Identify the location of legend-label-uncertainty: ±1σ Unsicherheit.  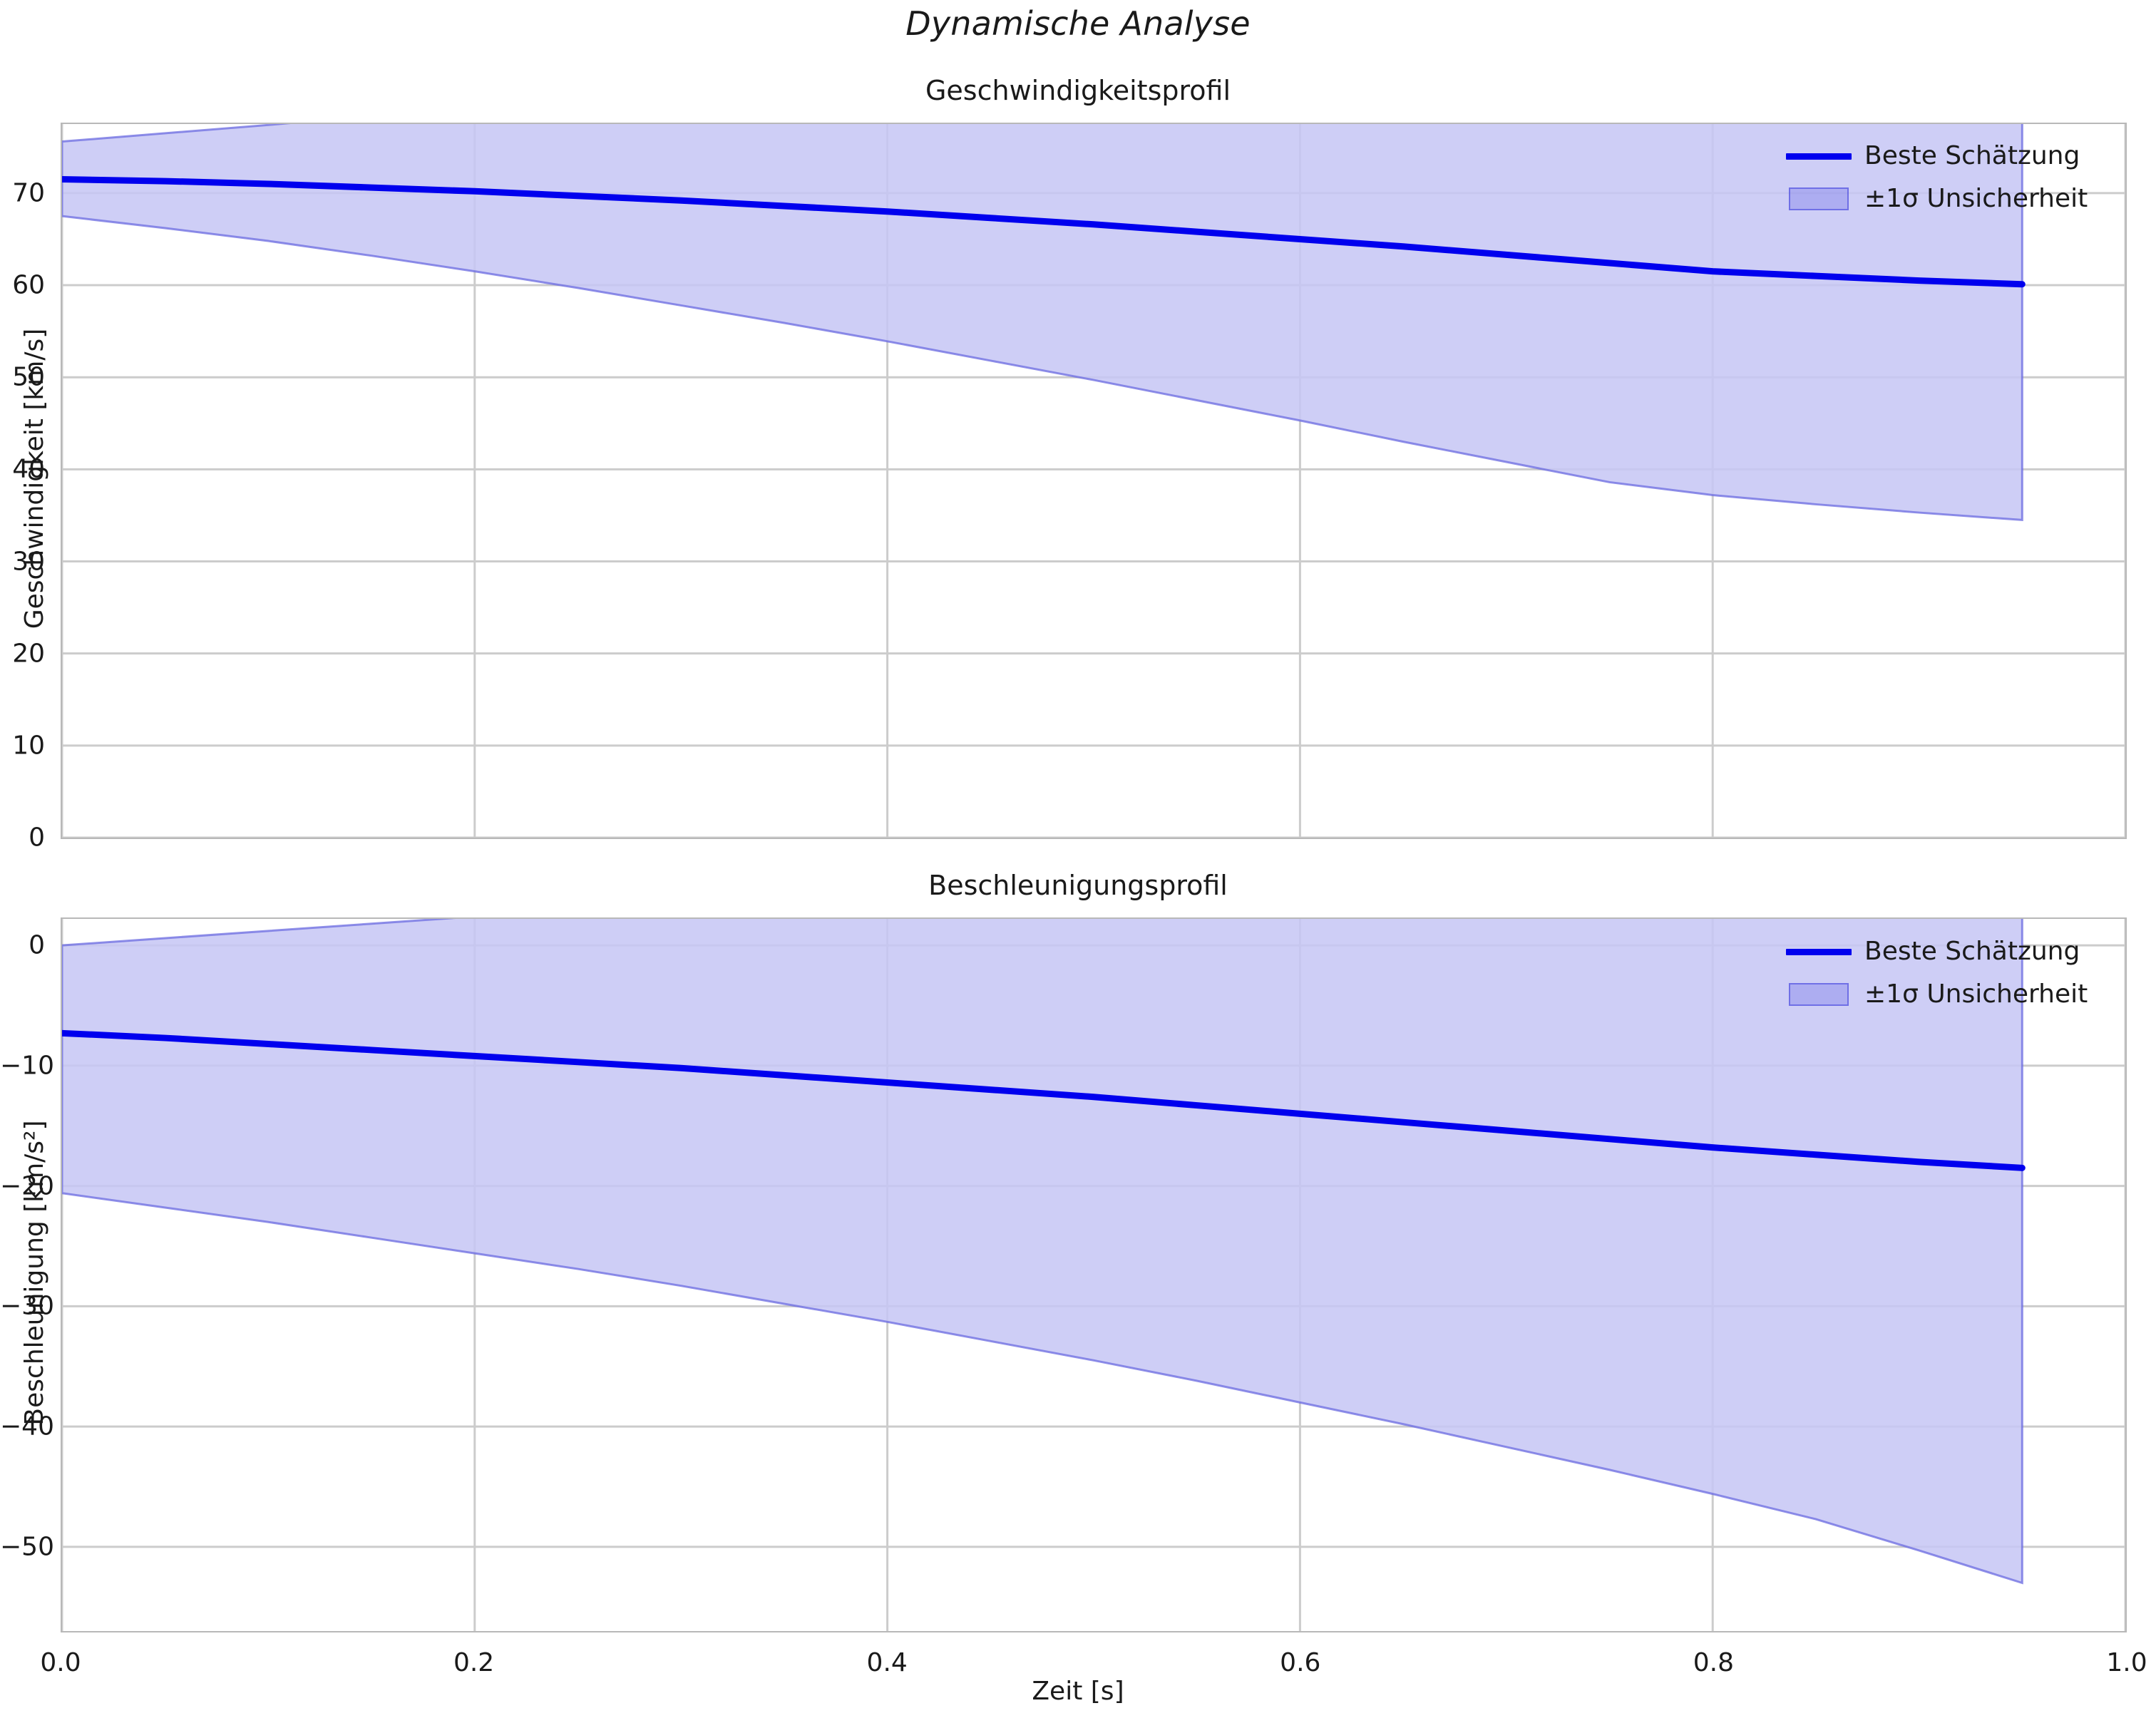
(1976, 198).